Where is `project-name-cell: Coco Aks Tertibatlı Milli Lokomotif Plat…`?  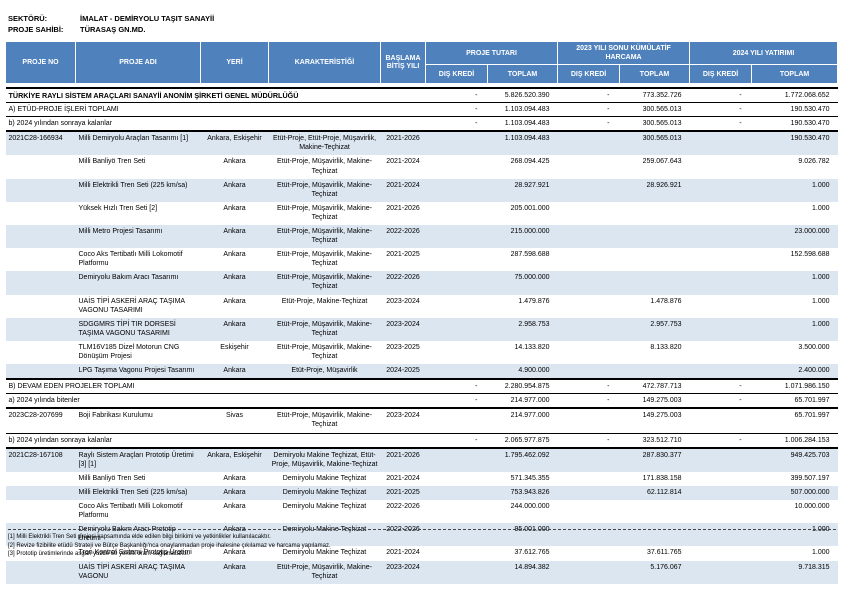 project-name-cell: Coco Aks Tertibatlı Milli Lokomotif Plat… is located at coordinates (130, 511).